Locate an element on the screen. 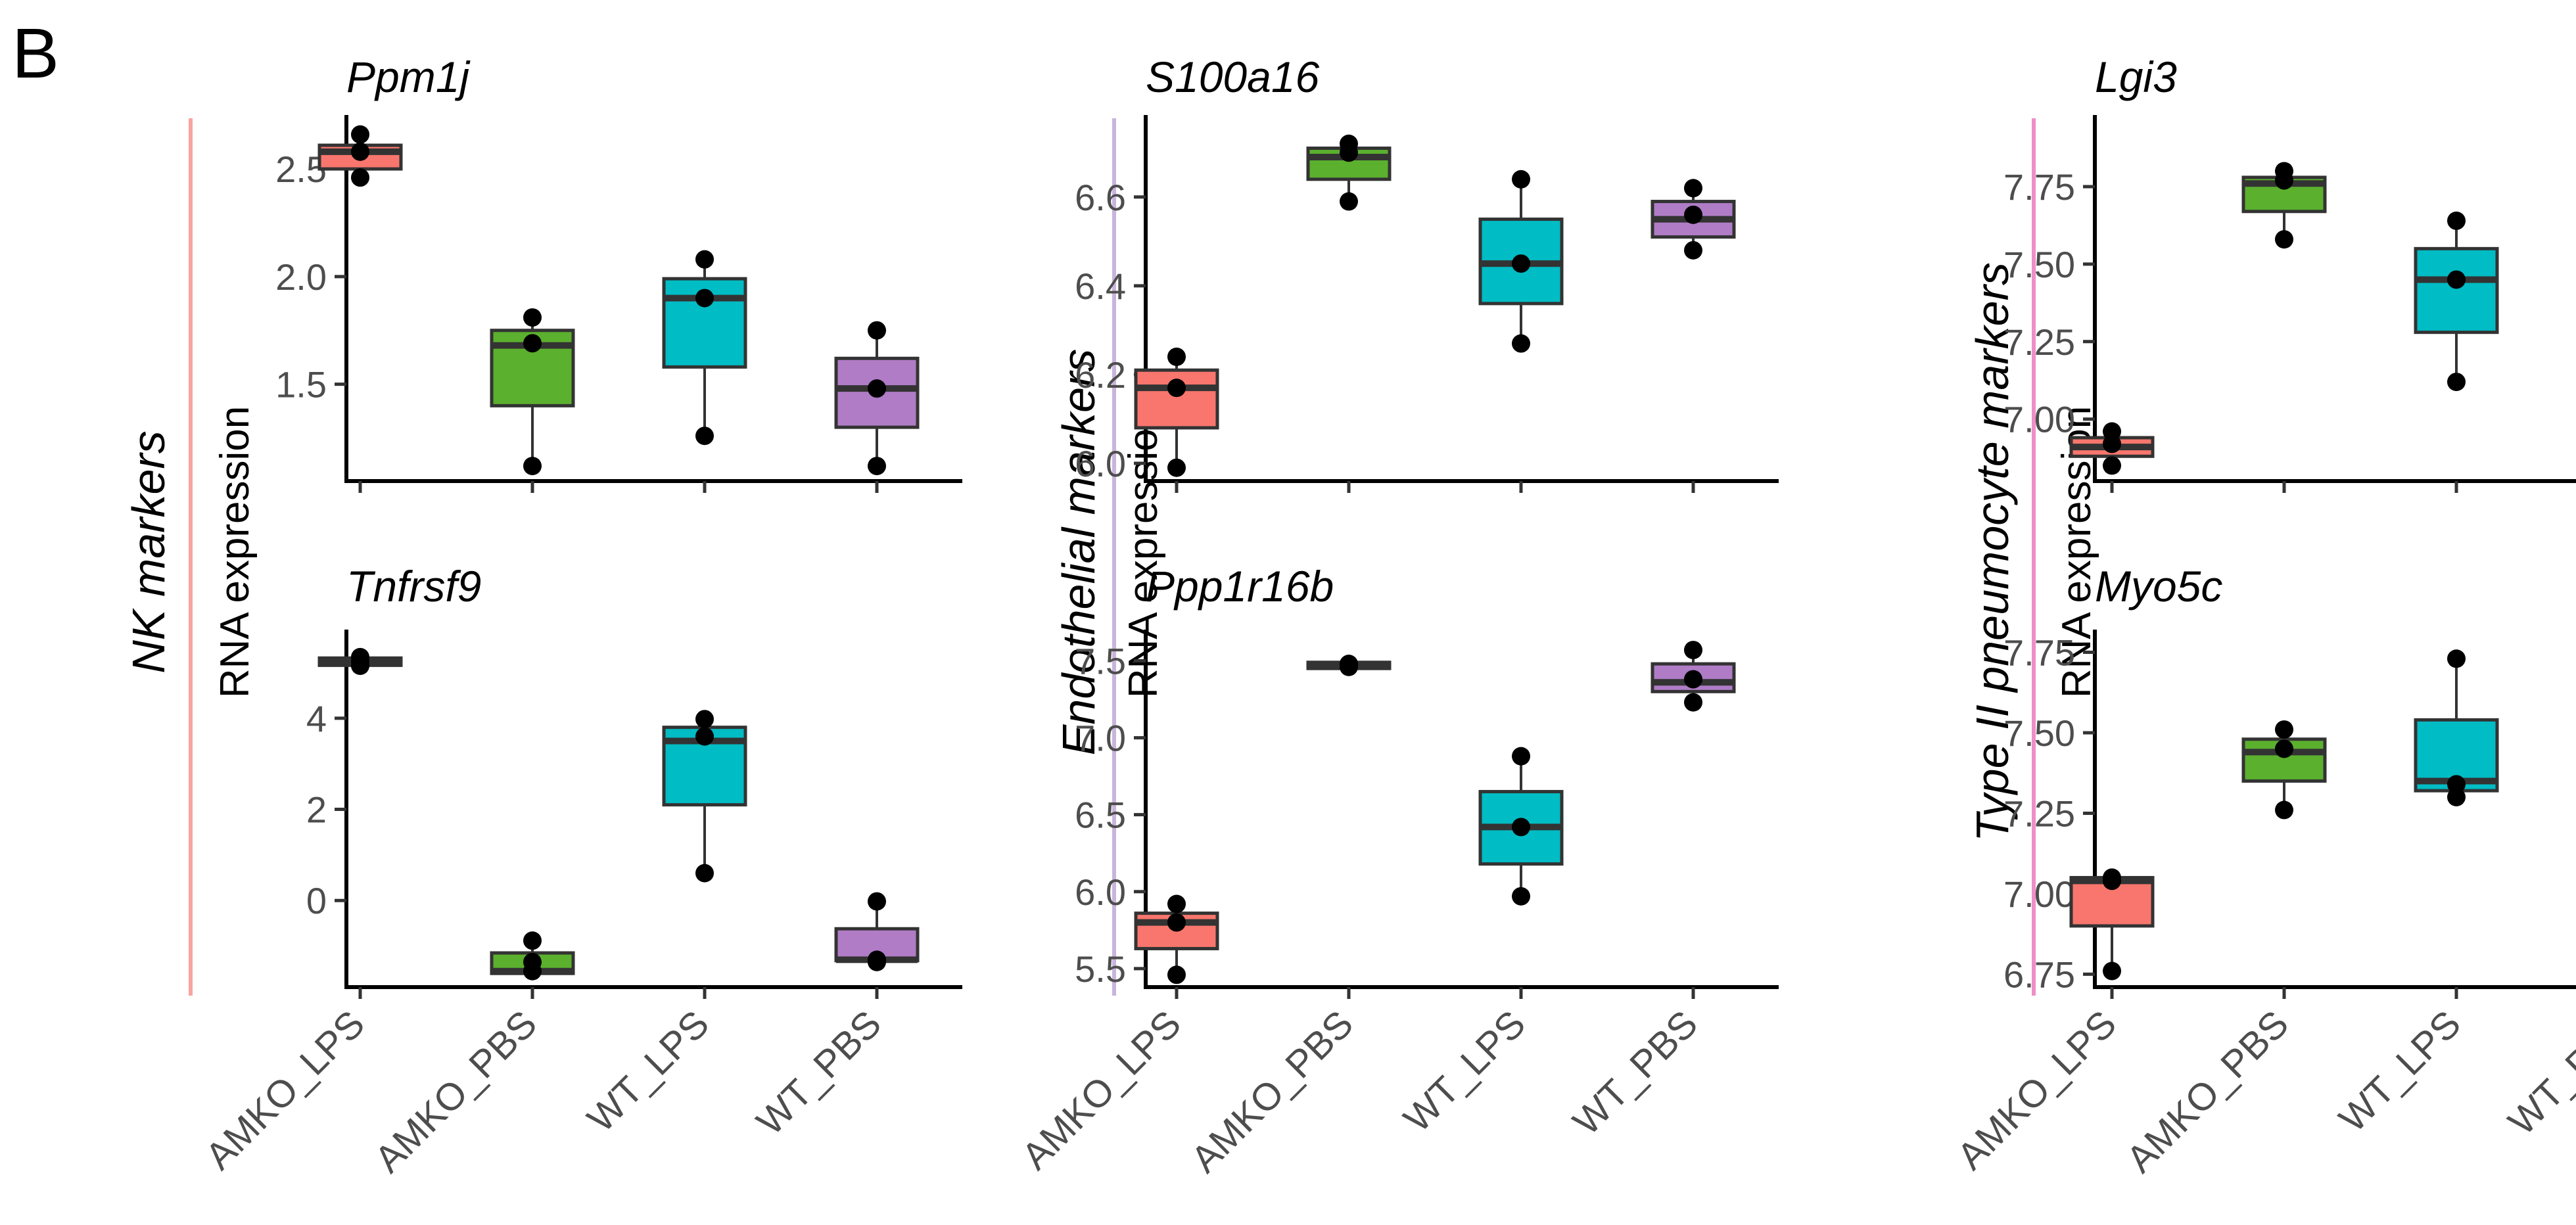 The height and width of the screenshot is (1225, 2576). y-tick-label: 6.6 is located at coordinates (1100, 197).